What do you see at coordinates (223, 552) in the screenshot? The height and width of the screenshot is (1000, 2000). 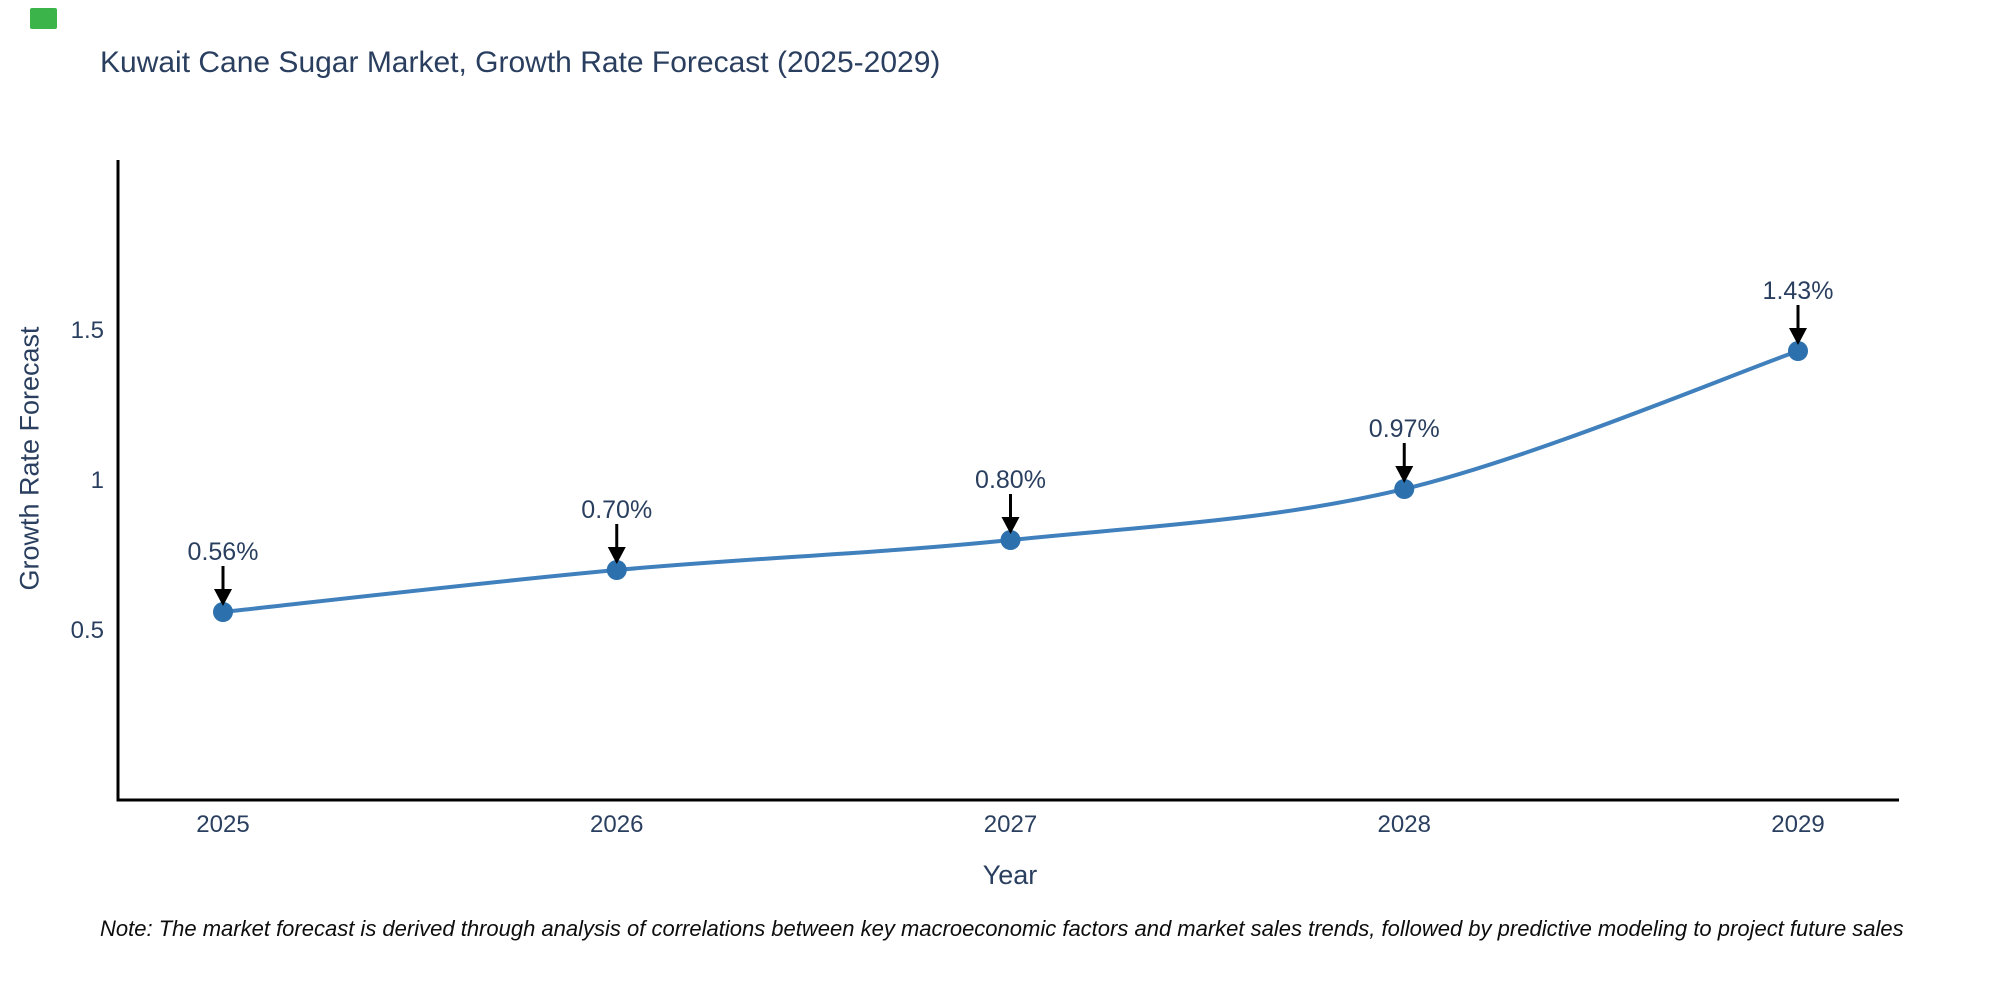 I see `data-point-label: 0.56%` at bounding box center [223, 552].